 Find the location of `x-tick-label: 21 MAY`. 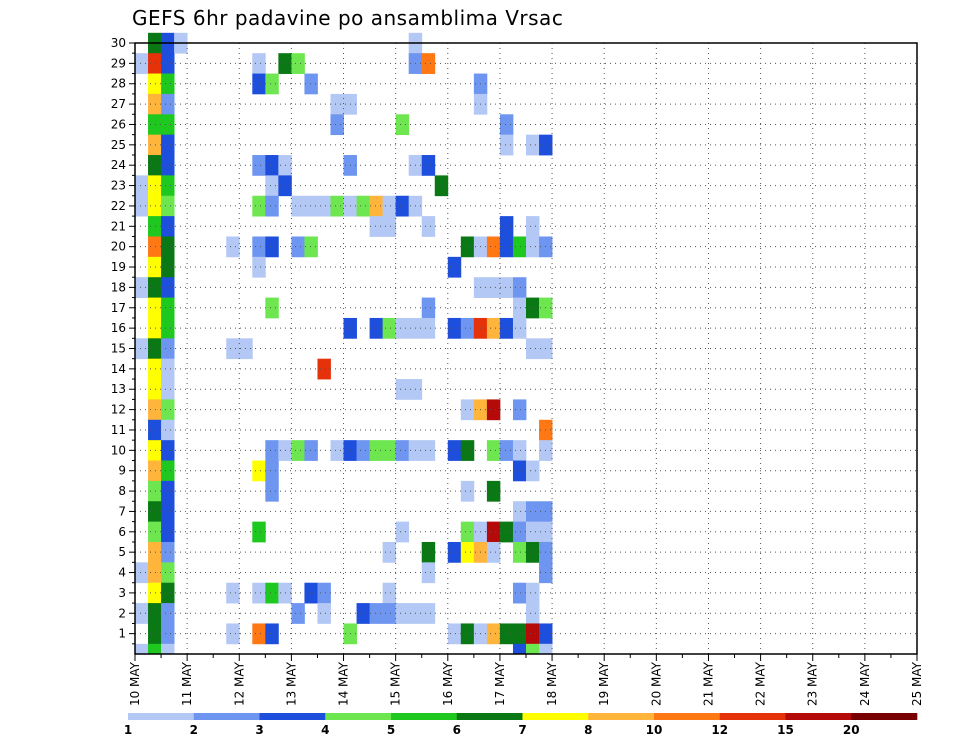

x-tick-label: 21 MAY is located at coordinates (708, 683).